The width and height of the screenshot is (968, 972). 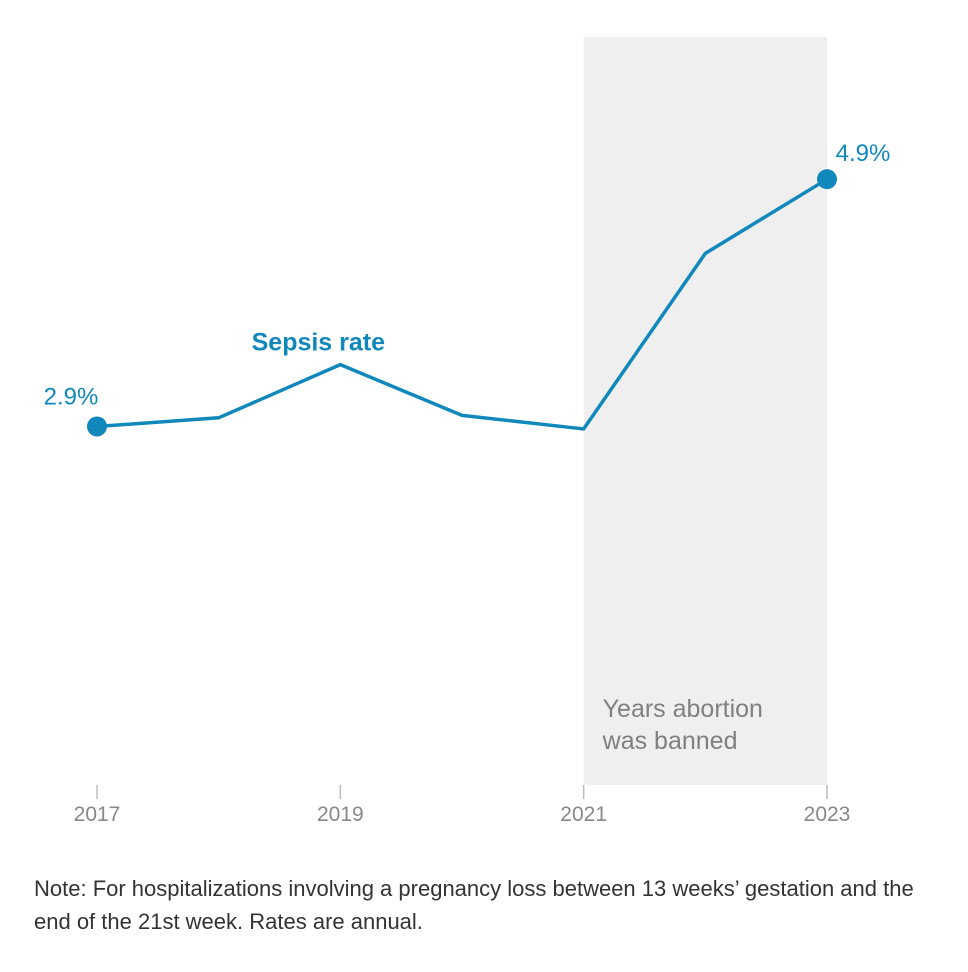 What do you see at coordinates (827, 814) in the screenshot?
I see `x-tick-label: 2023` at bounding box center [827, 814].